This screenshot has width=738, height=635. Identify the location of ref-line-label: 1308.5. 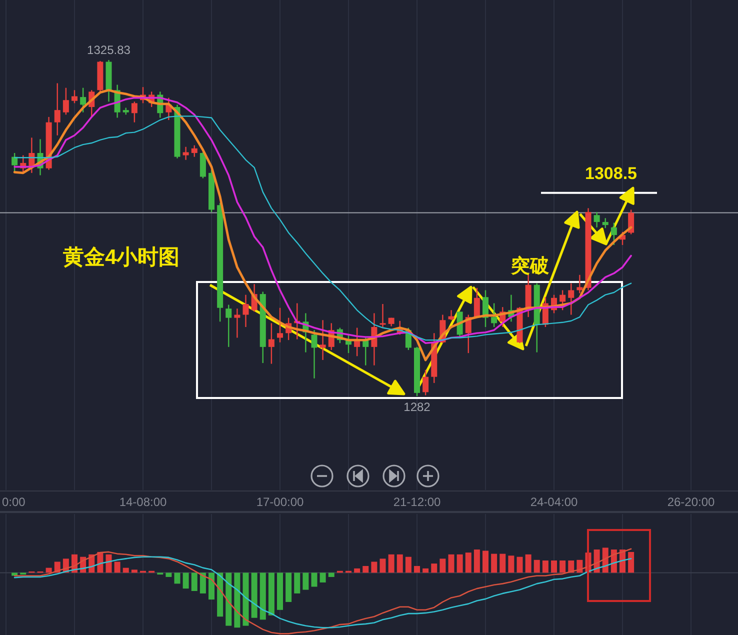
(611, 173).